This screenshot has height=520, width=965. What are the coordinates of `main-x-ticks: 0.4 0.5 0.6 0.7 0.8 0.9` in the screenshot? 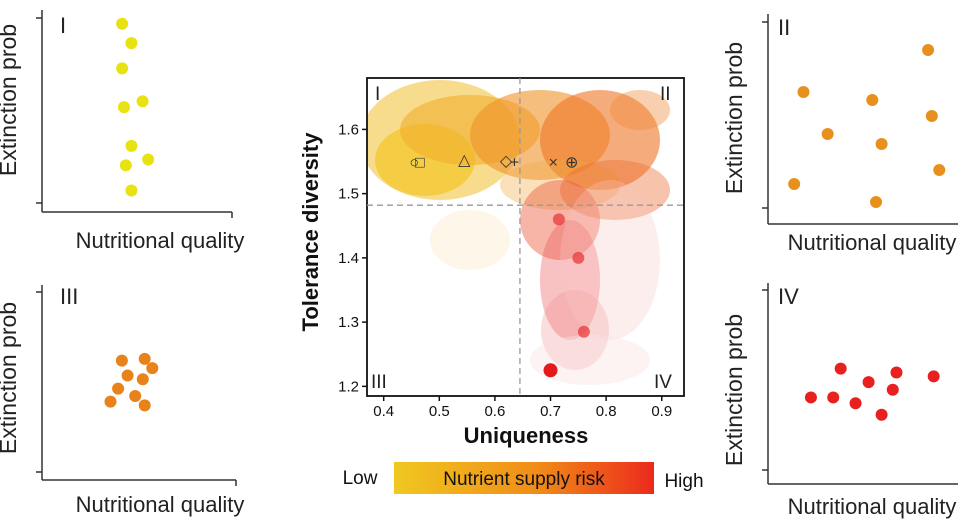 It's located at (522, 408).